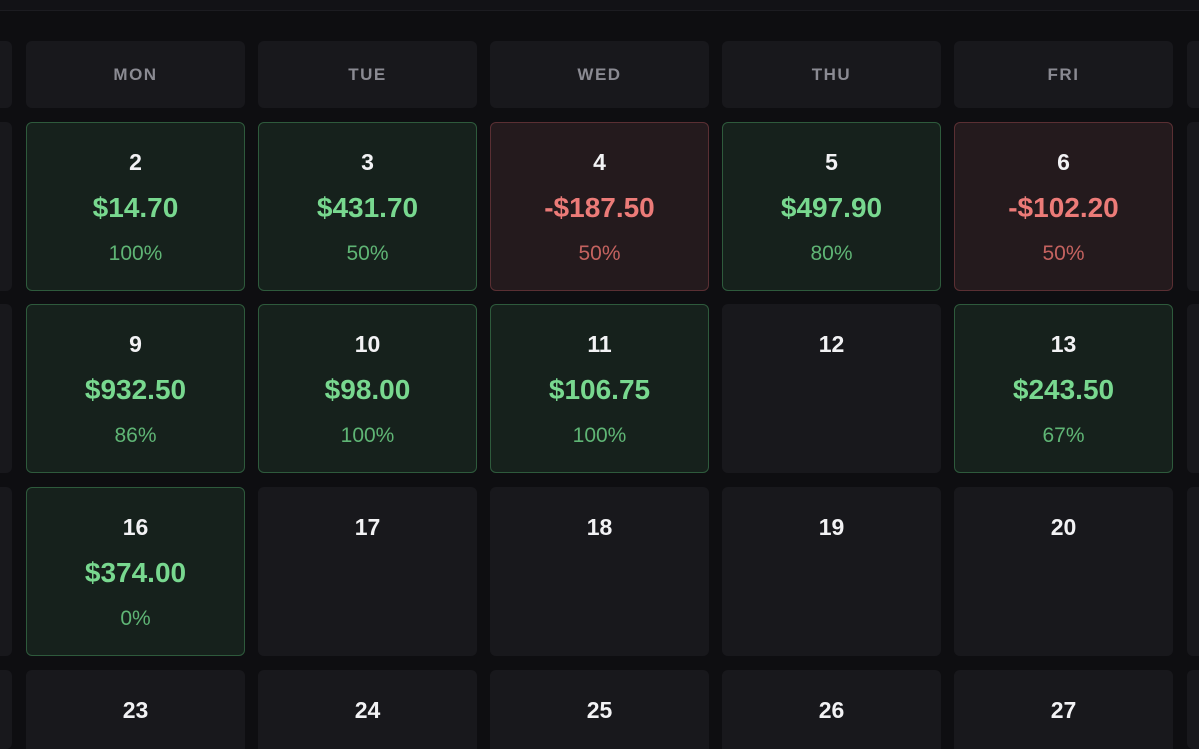 Image resolution: width=1199 pixels, height=749 pixels. I want to click on day-pnl: $243.50, so click(1063, 389).